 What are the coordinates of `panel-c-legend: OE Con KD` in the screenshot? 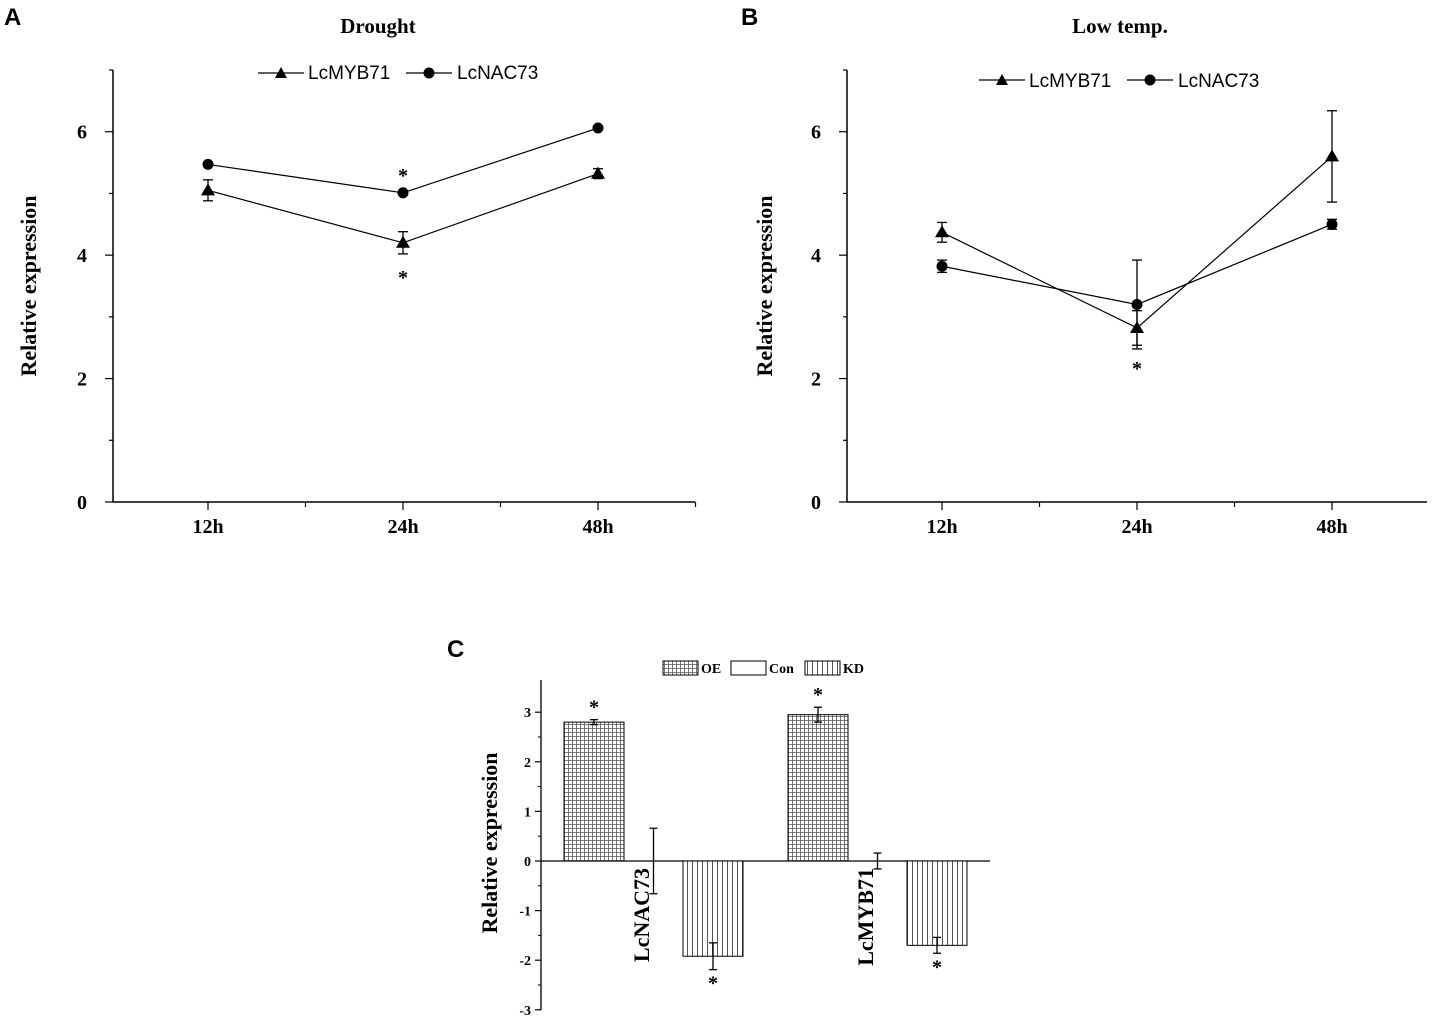 It's located at (763, 668).